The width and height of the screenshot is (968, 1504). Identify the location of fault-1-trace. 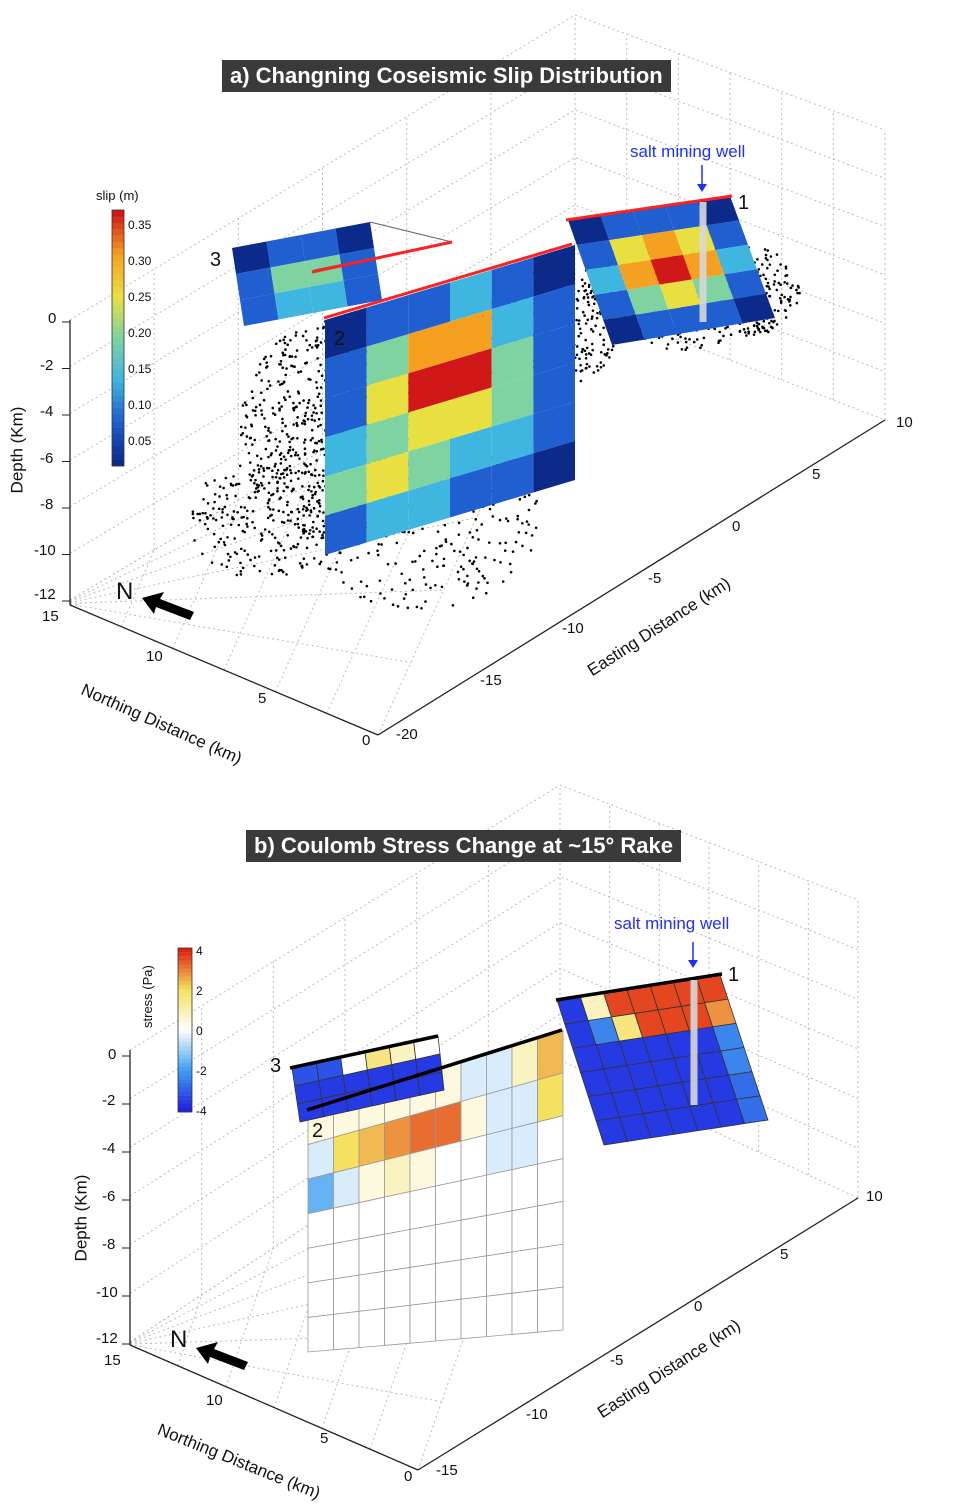
(649, 208).